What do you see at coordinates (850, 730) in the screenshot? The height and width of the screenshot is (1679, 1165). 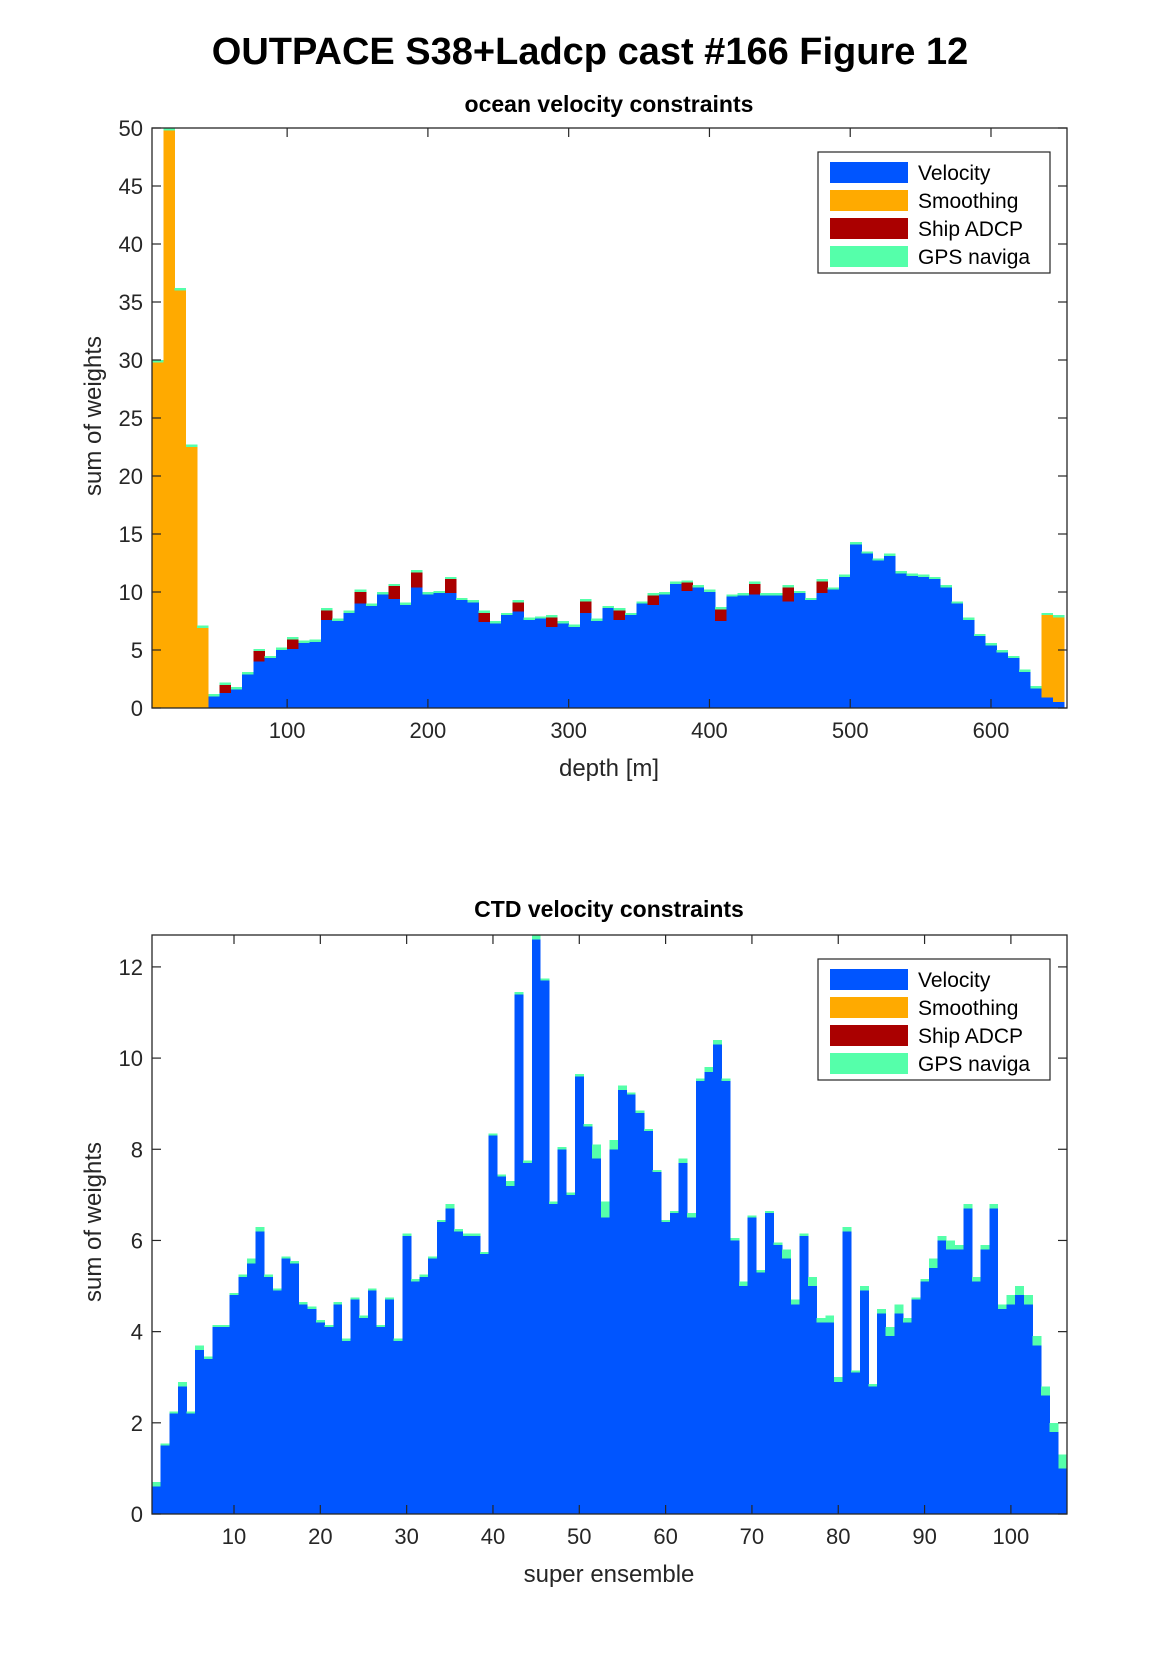 I see `x-tick-label: 500` at bounding box center [850, 730].